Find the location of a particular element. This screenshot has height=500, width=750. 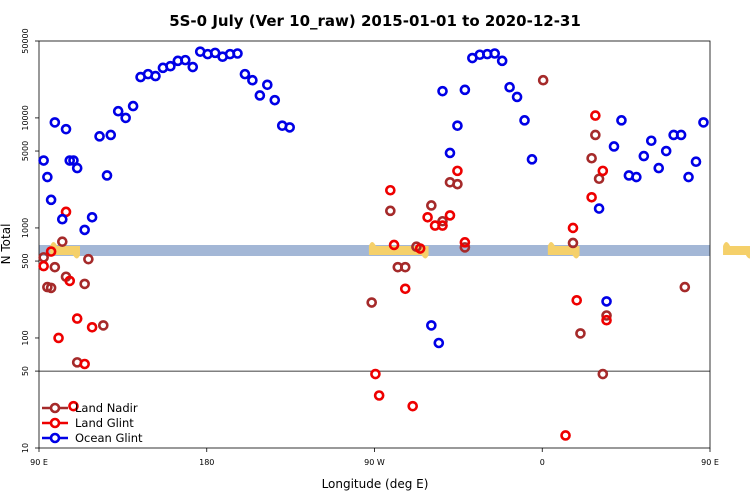

x-tick-label: 180 is located at coordinates (206, 462).